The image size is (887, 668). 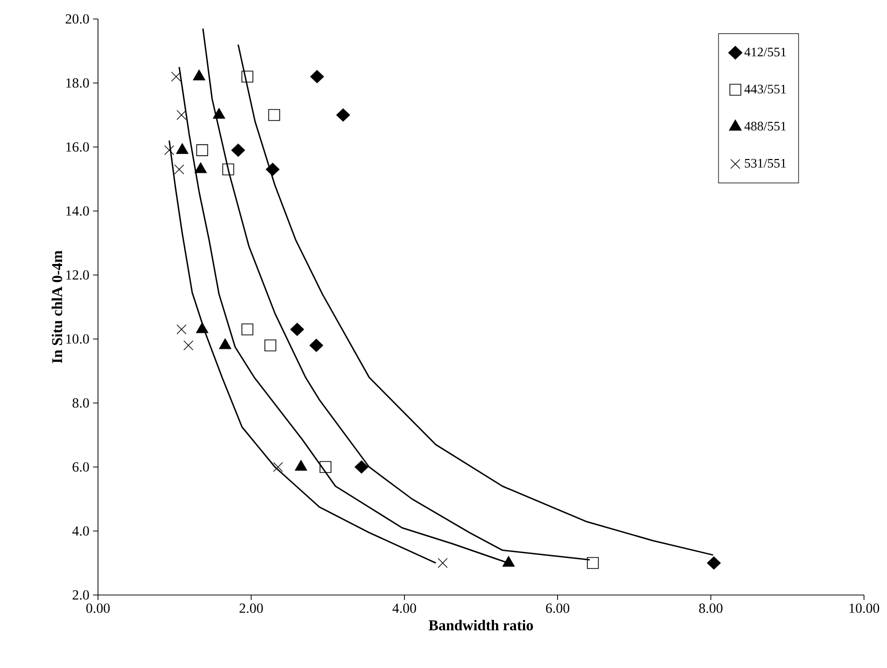 What do you see at coordinates (765, 52) in the screenshot?
I see `legend-label: 412/551` at bounding box center [765, 52].